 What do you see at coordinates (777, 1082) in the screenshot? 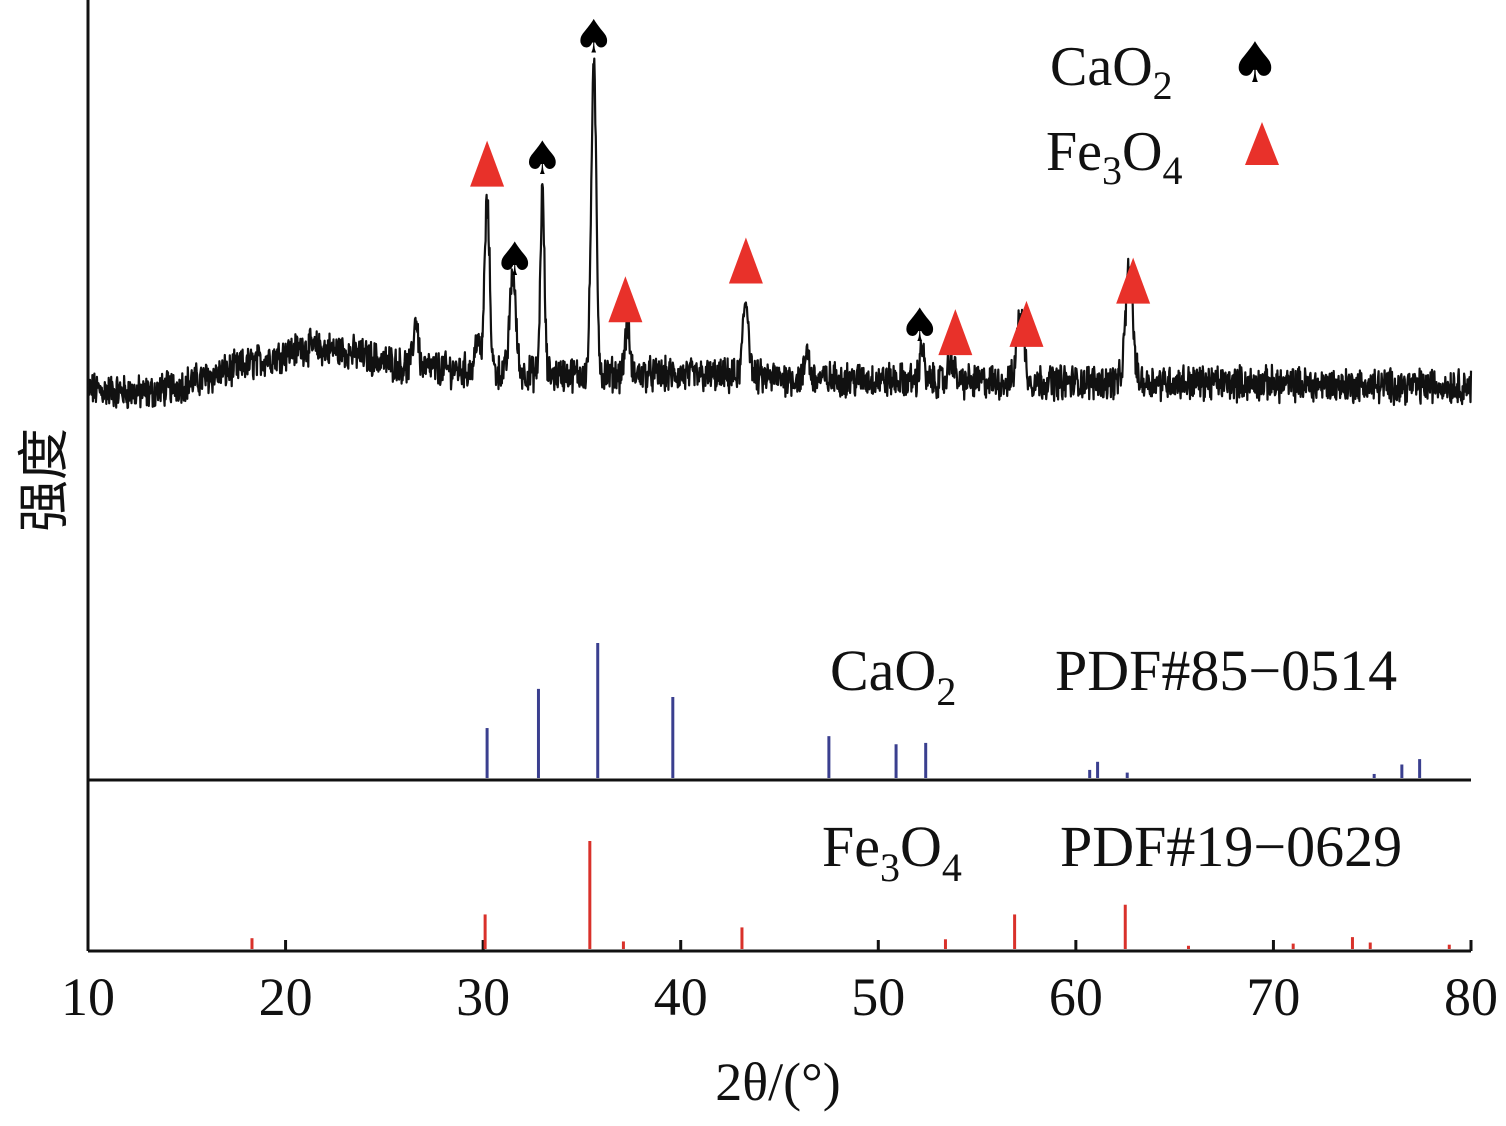
I see `x-axis-title: 2θ/(°)` at bounding box center [777, 1082].